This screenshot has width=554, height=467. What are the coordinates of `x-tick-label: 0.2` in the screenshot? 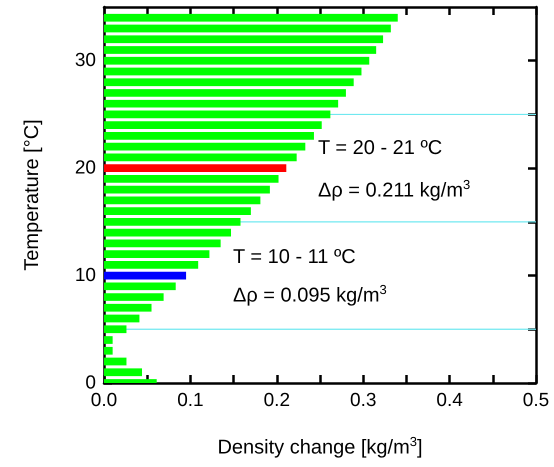 It's located at (277, 400).